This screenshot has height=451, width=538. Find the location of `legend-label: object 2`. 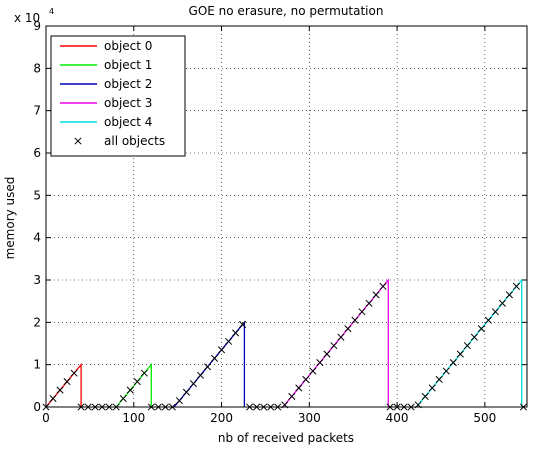

legend-label: object 2 is located at coordinates (128, 84).